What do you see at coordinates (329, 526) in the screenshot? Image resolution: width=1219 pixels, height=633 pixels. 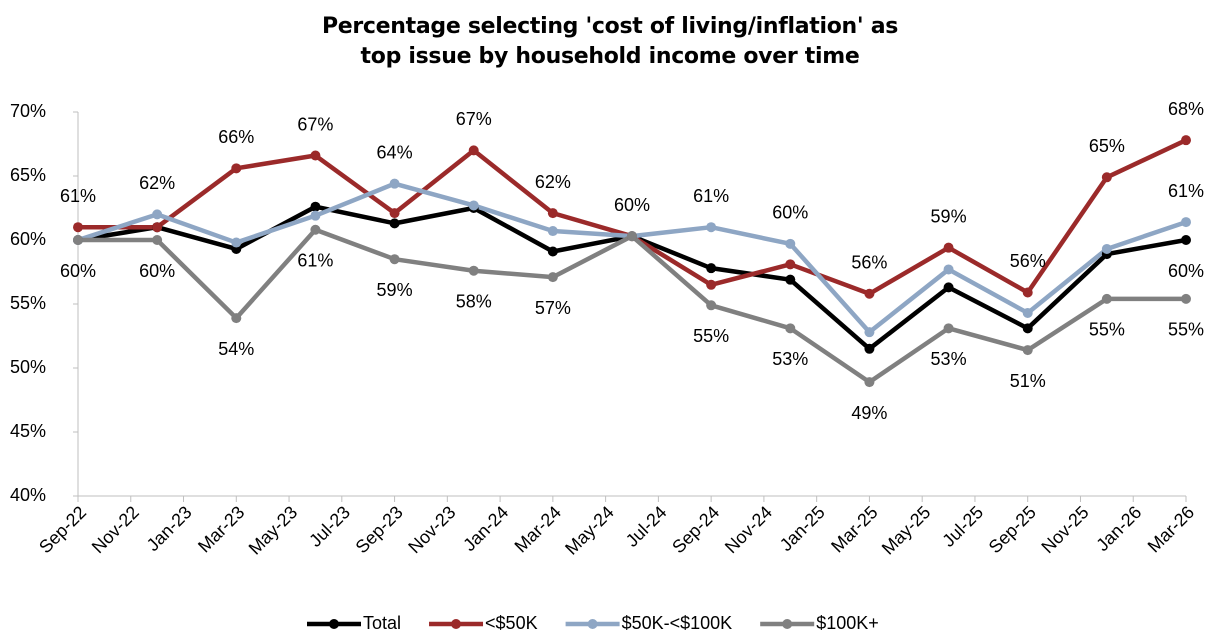 I see `x-tick-label: Jul-23` at bounding box center [329, 526].